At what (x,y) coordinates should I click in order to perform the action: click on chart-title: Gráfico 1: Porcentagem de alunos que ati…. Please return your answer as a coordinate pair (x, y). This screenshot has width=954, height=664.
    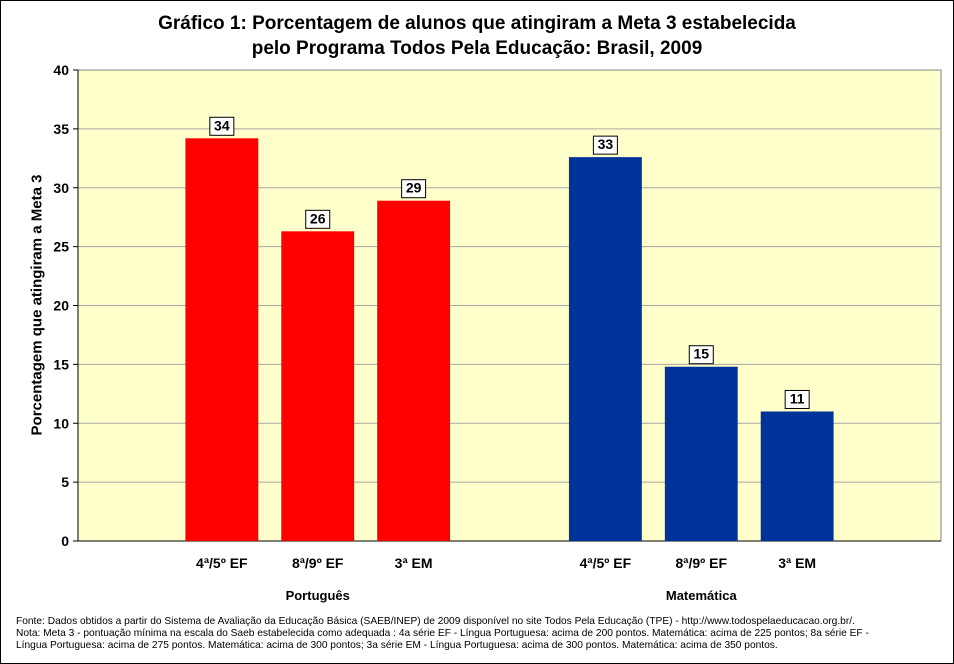
    Looking at the image, I should click on (477, 36).